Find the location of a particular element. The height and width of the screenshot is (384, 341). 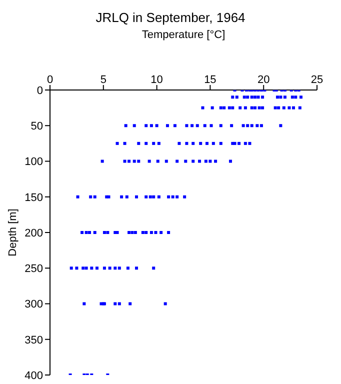

y-tick-label: 0 is located at coordinates (39, 90).